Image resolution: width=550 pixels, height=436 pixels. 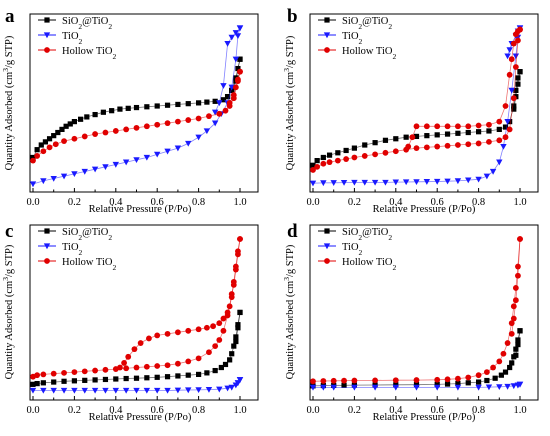 What do you see at coordinates (519, 202) in the screenshot?
I see `x-tick-label: 1.0` at bounding box center [519, 202].